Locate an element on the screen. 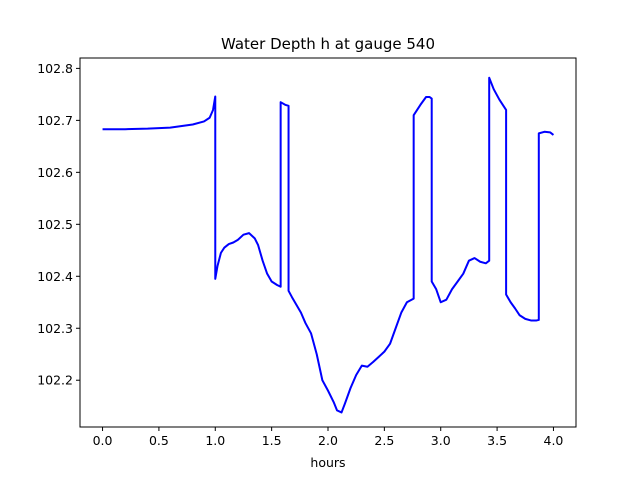 The image size is (640, 480). x-tick-label: 1.0 is located at coordinates (215, 440).